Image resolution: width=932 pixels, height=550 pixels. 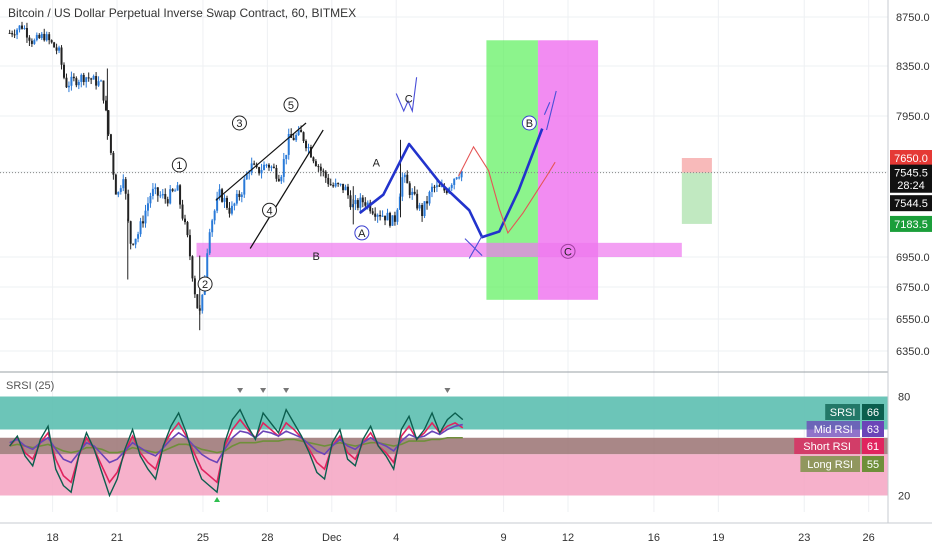 What do you see at coordinates (913, 67) in the screenshot?
I see `price-tick-label: 8350.0` at bounding box center [913, 67].